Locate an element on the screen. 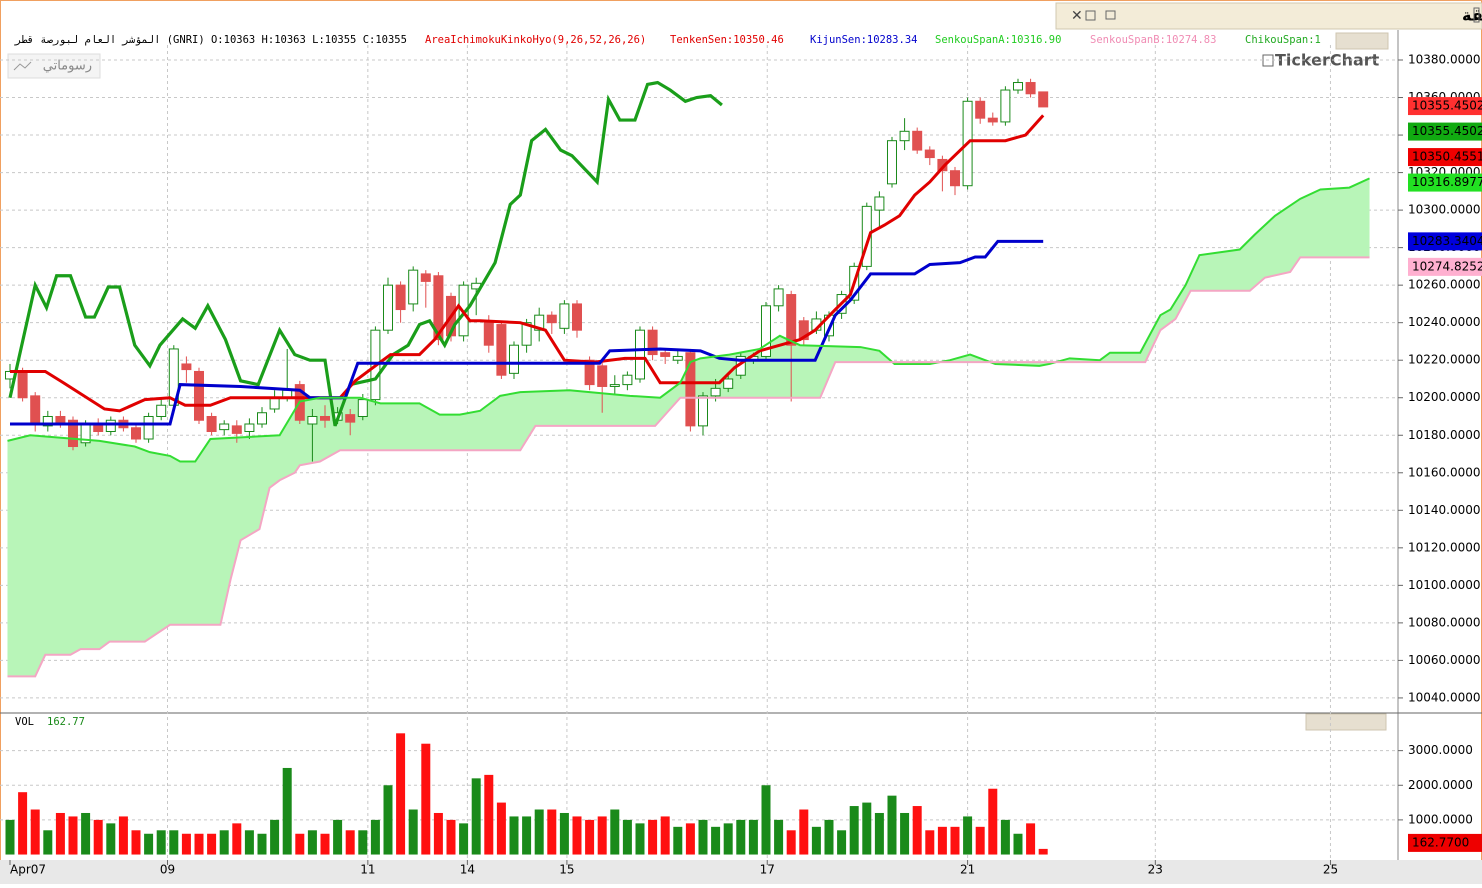 Image resolution: width=1482 pixels, height=888 pixels. volume-tag-label: 162.7700 is located at coordinates (1440, 842).